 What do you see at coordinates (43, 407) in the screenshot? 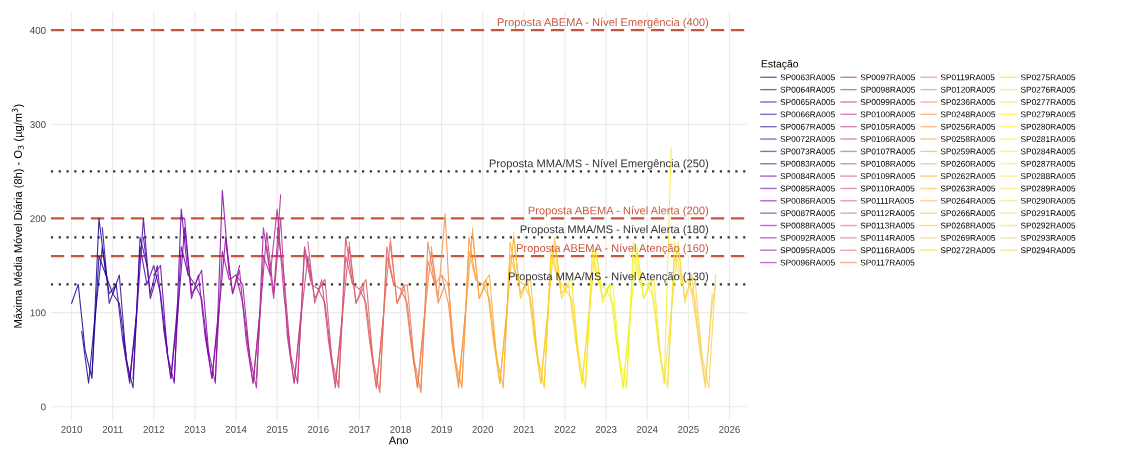
I see `y-tick-label: 0` at bounding box center [43, 407].